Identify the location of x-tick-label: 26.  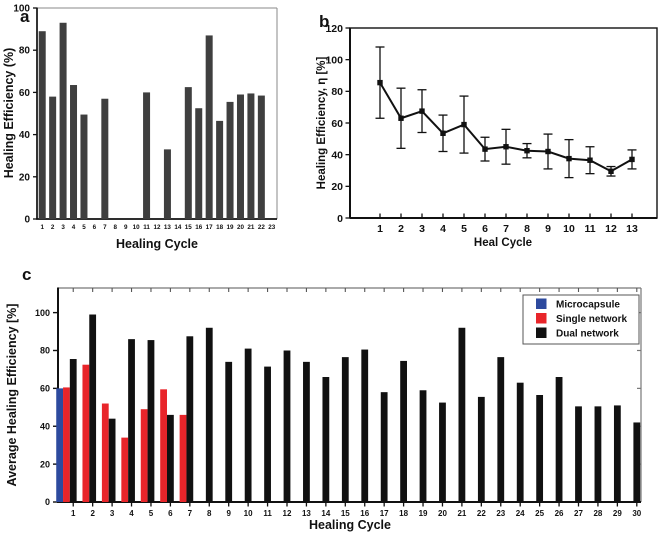
(559, 513).